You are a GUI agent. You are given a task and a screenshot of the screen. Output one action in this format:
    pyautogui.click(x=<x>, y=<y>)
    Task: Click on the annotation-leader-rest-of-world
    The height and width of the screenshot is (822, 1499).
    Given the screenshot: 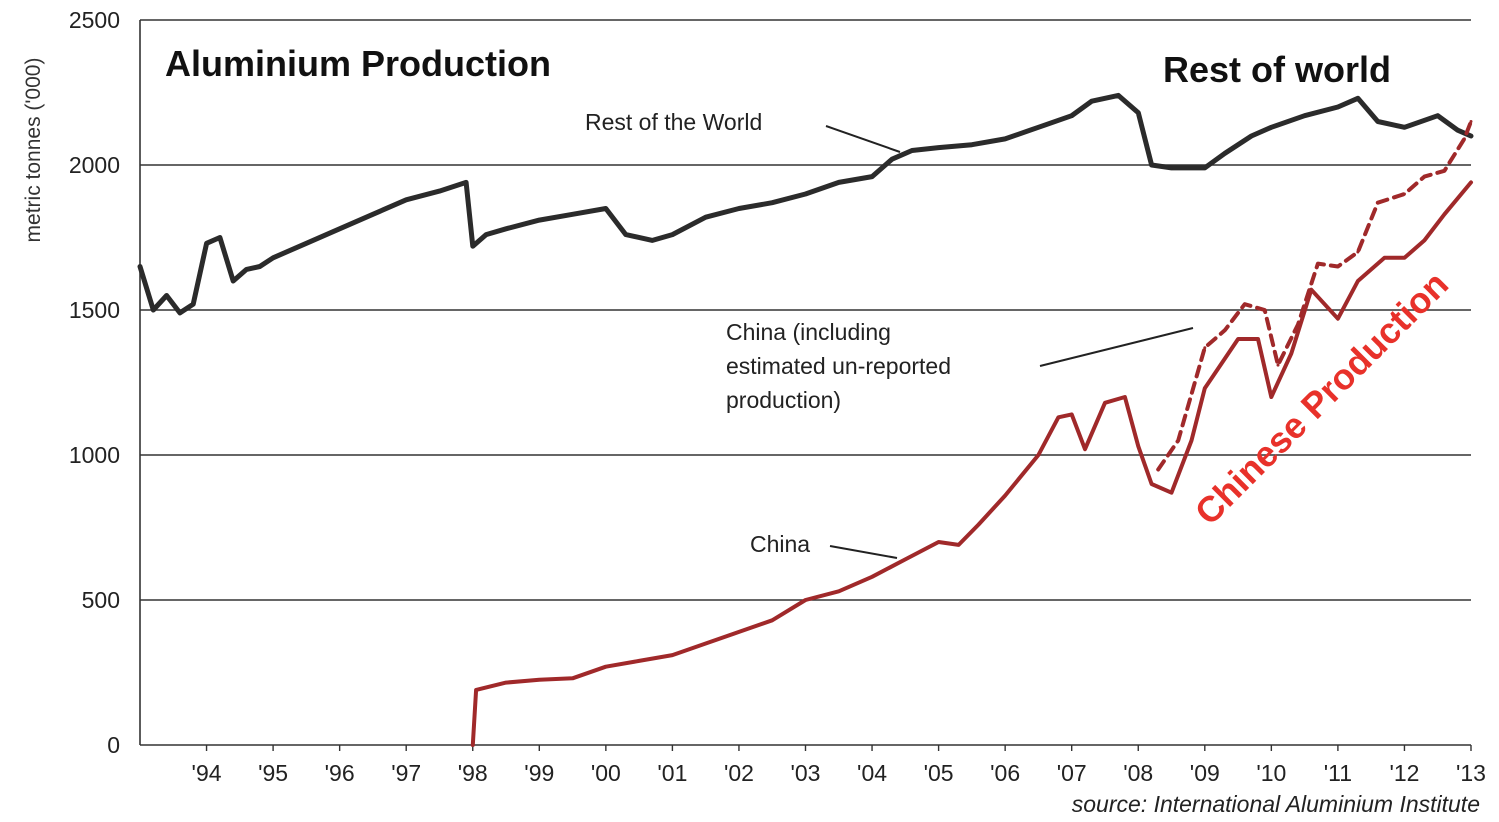 What is the action you would take?
    pyautogui.click(x=863, y=139)
    